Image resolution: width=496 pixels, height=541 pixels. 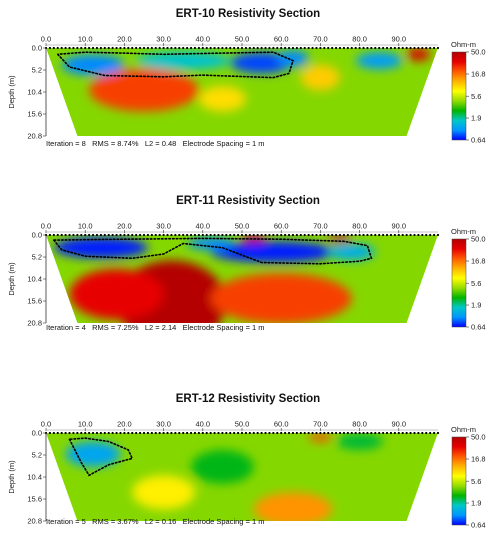 I want to click on y-tick-label: 5.2, so click(x=37, y=257).